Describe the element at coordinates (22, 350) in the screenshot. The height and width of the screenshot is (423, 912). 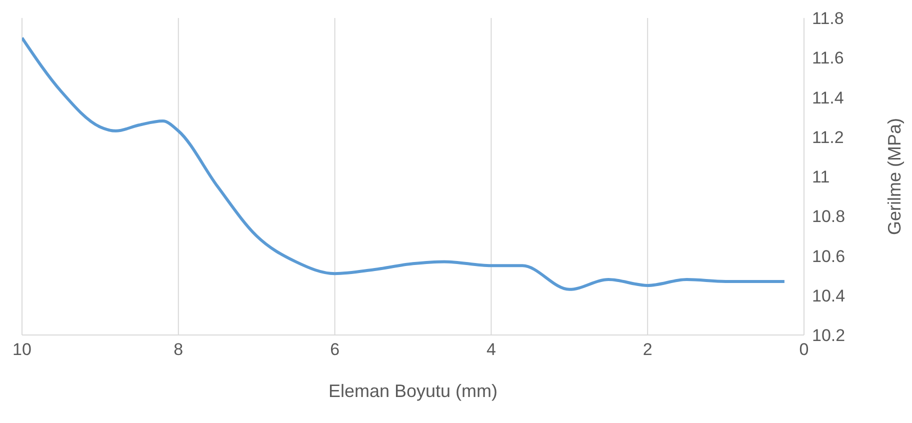
I see `x-tick-label: 10` at that location.